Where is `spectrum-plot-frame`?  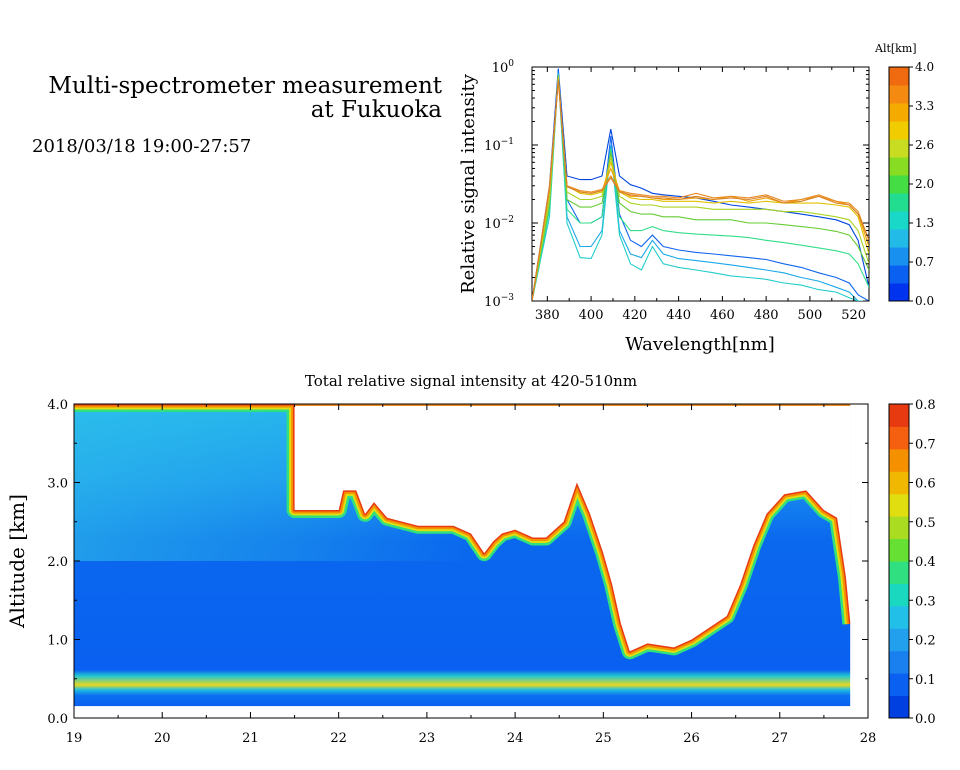 spectrum-plot-frame is located at coordinates (700, 184).